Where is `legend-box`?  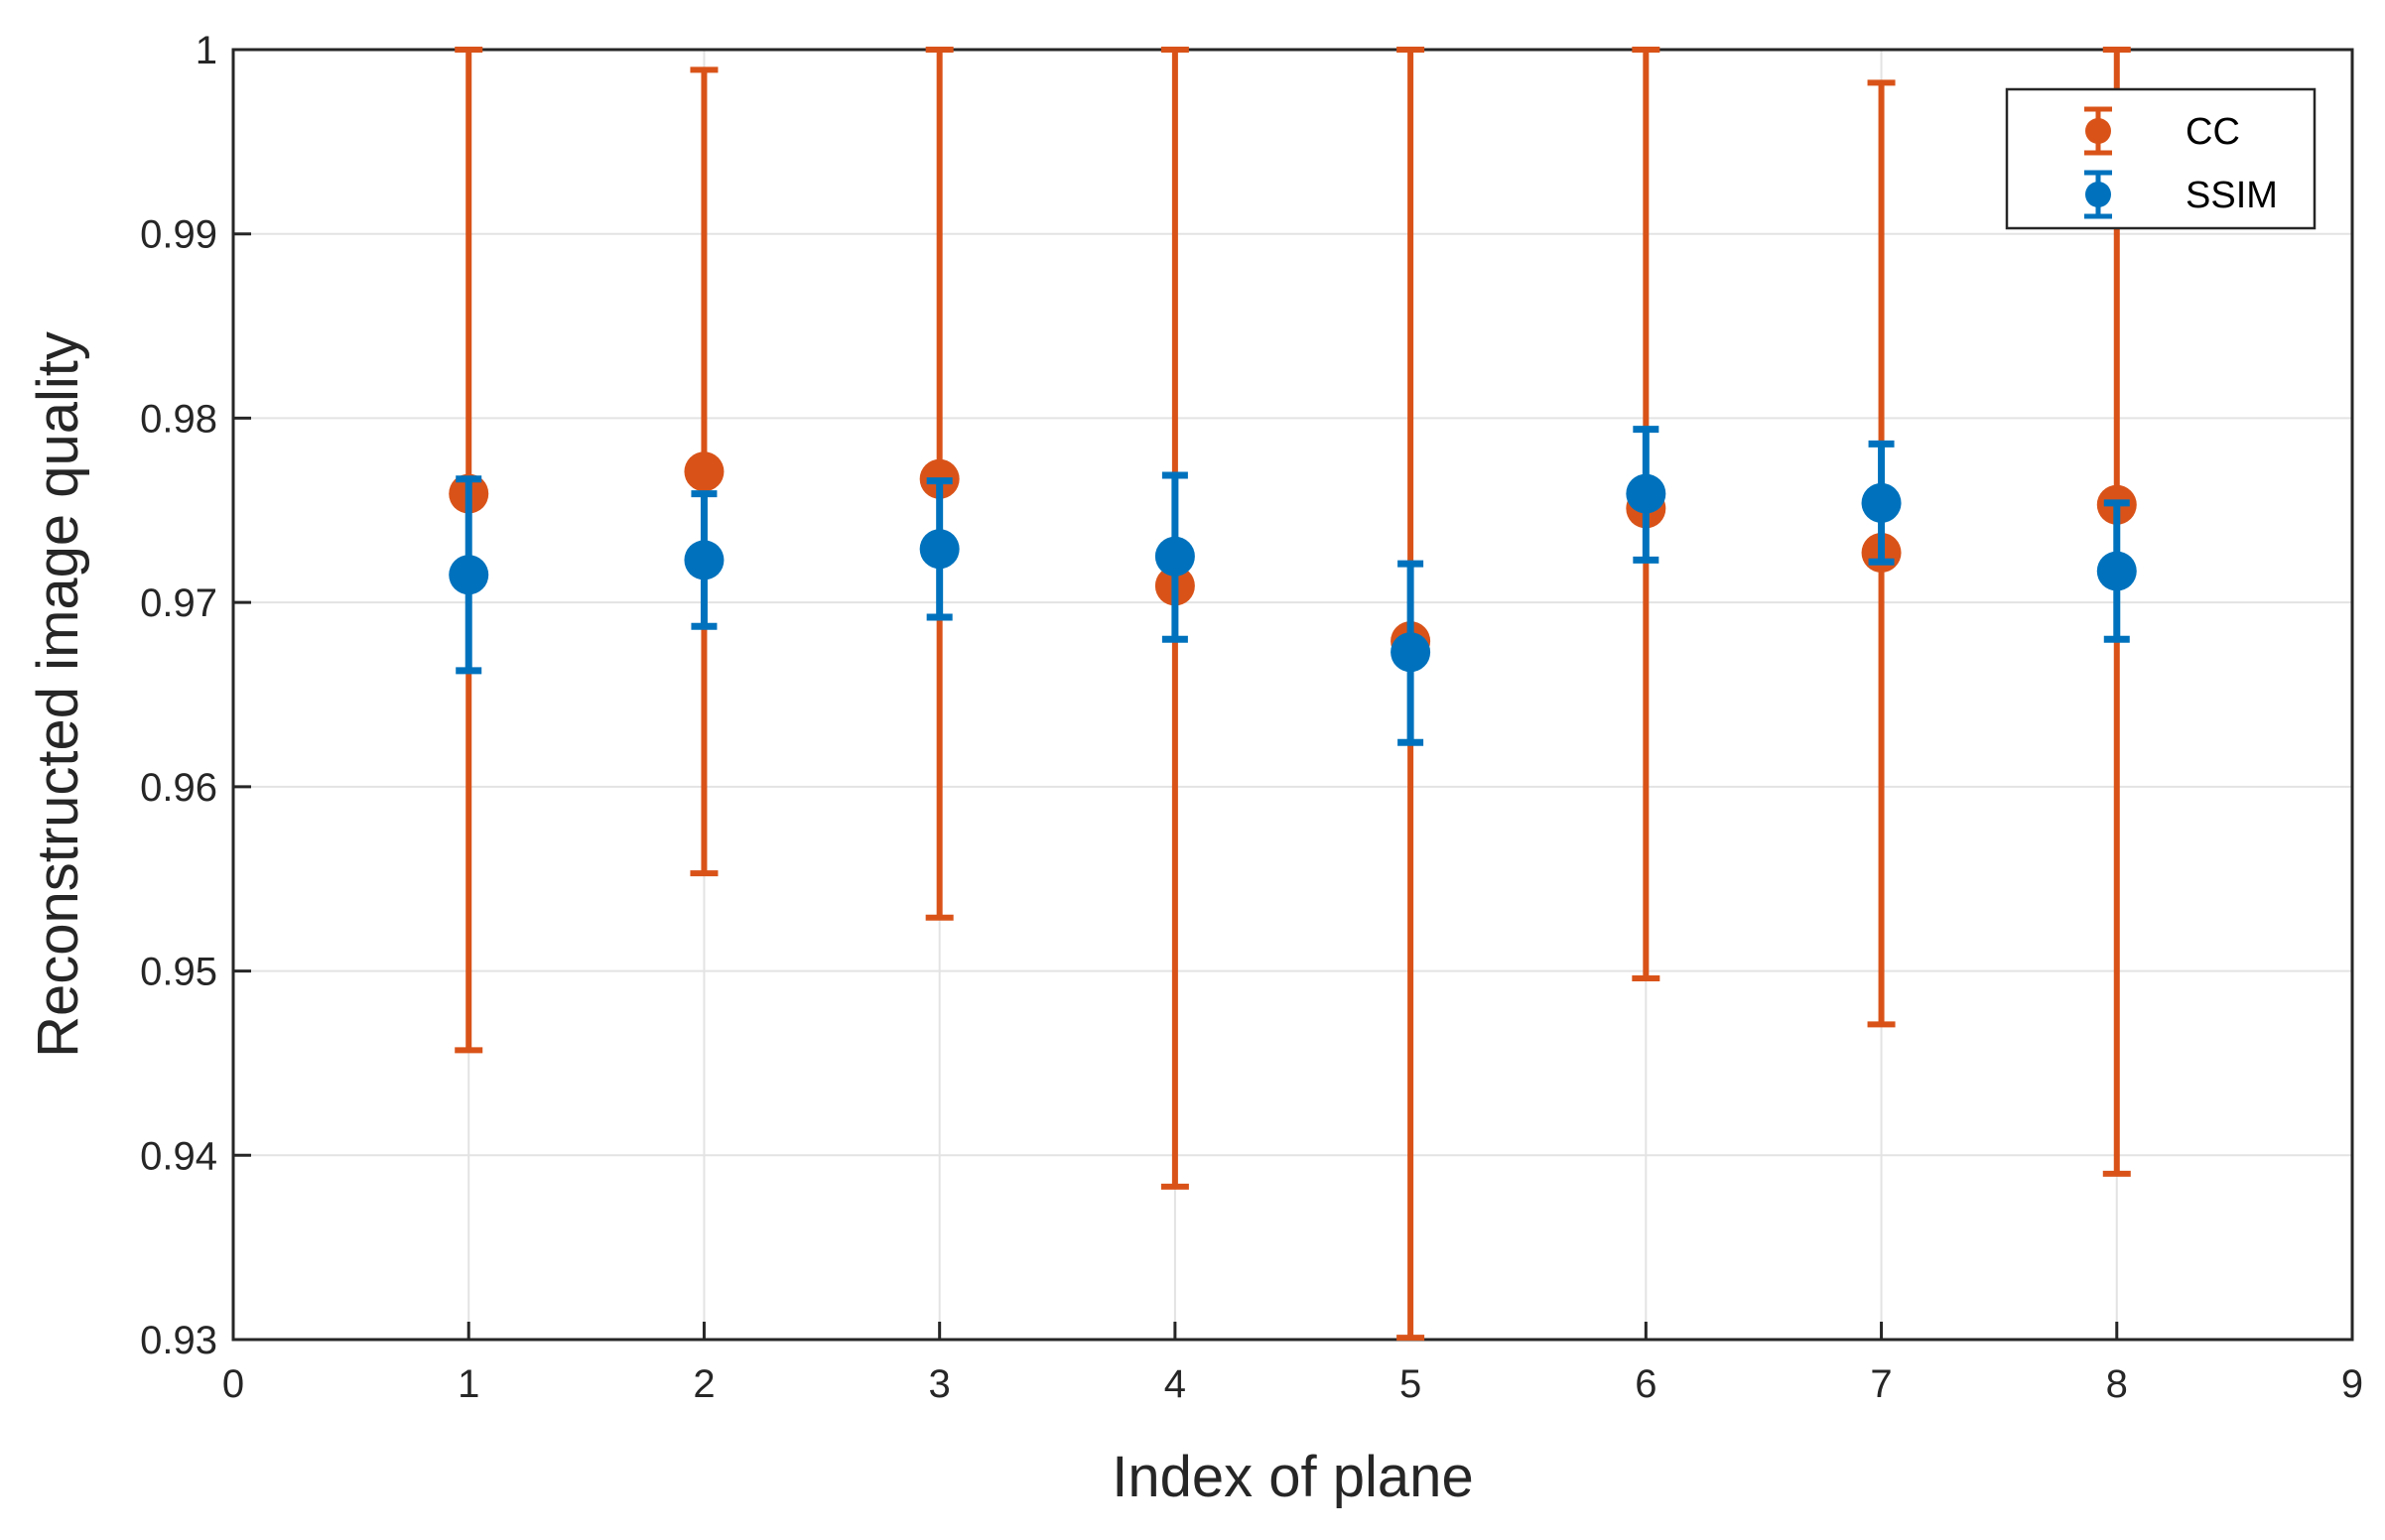 legend-box is located at coordinates (2161, 158).